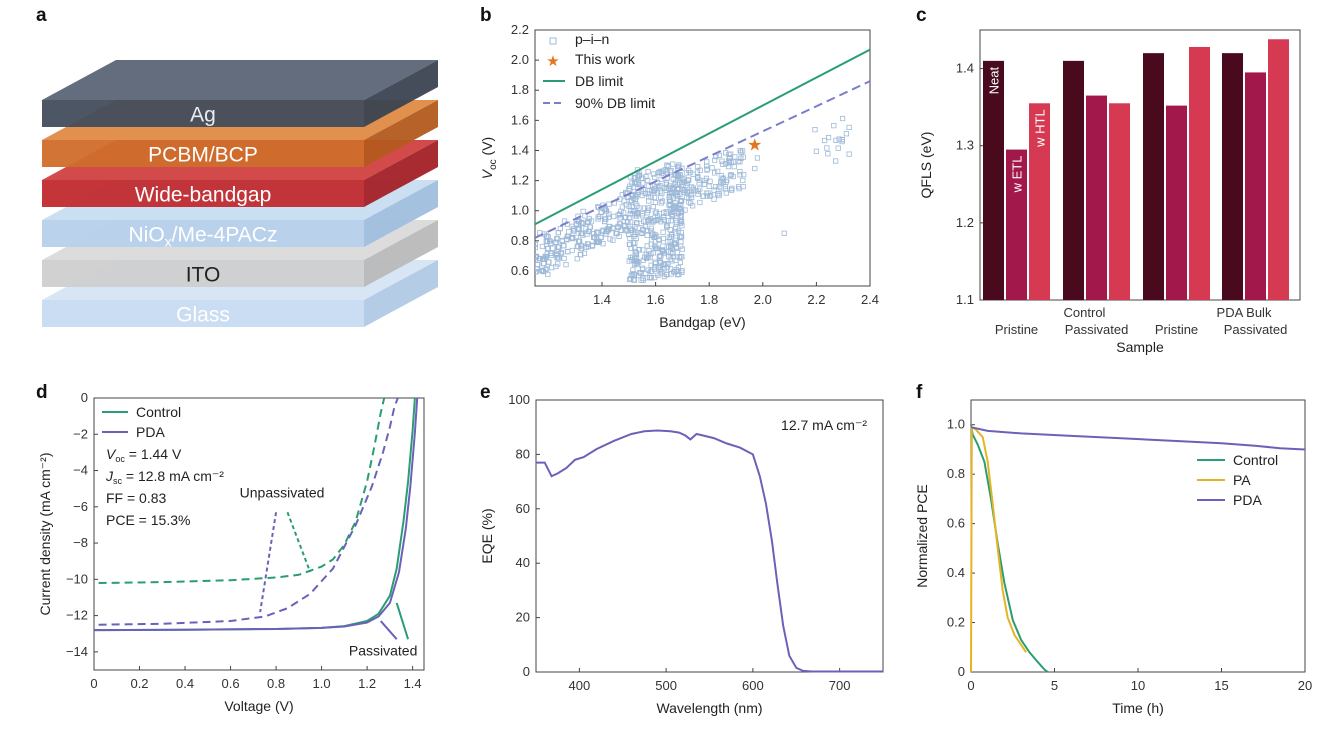  Describe the element at coordinates (523, 562) in the screenshot. I see `y-tick-label: 40` at that location.